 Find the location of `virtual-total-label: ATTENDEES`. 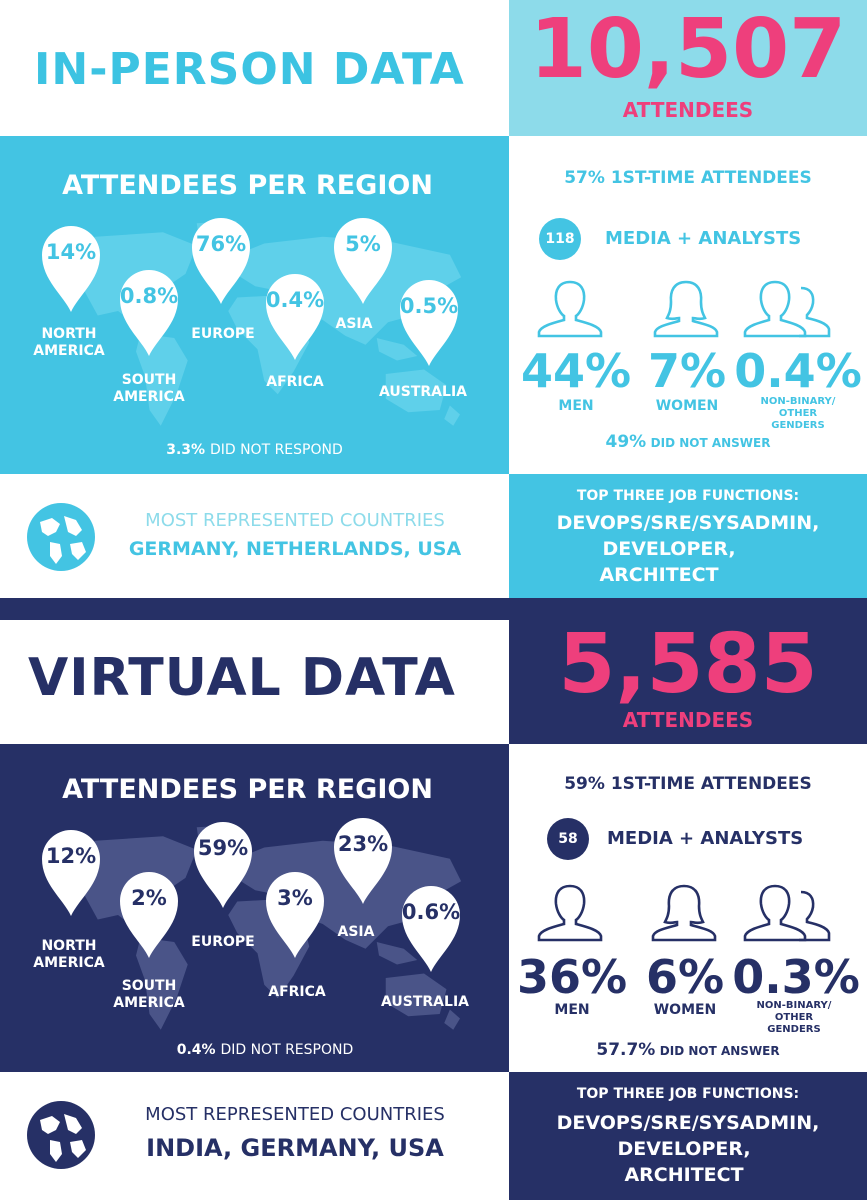

virtual-total-label: ATTENDEES is located at coordinates (688, 720).